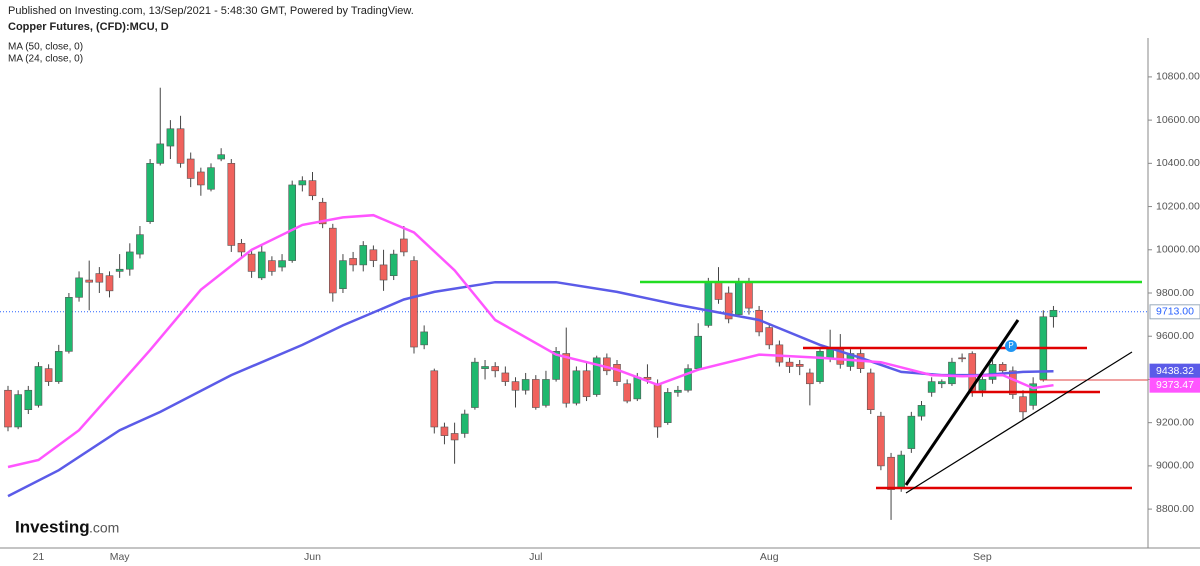 The height and width of the screenshot is (566, 1200). I want to click on x-tick-label: Jun, so click(312, 557).